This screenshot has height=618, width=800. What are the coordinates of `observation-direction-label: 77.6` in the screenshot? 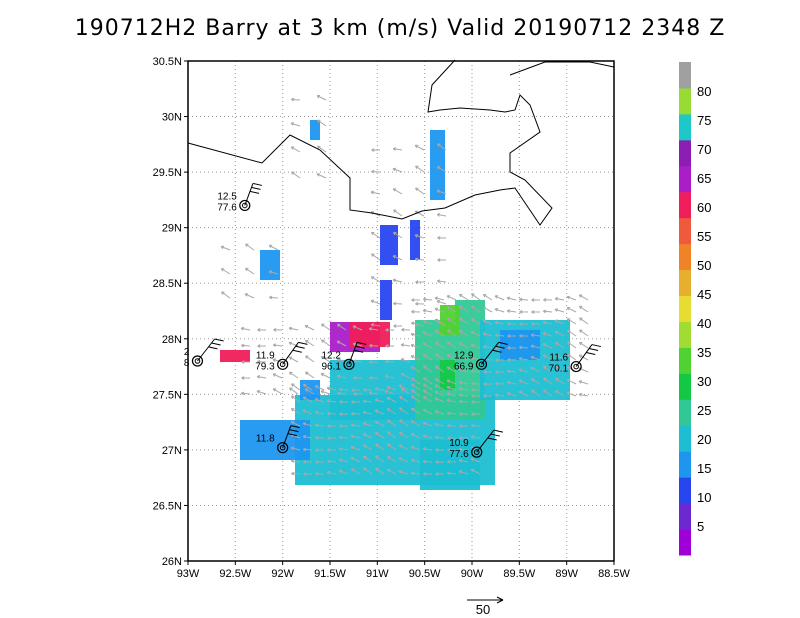 It's located at (459, 454).